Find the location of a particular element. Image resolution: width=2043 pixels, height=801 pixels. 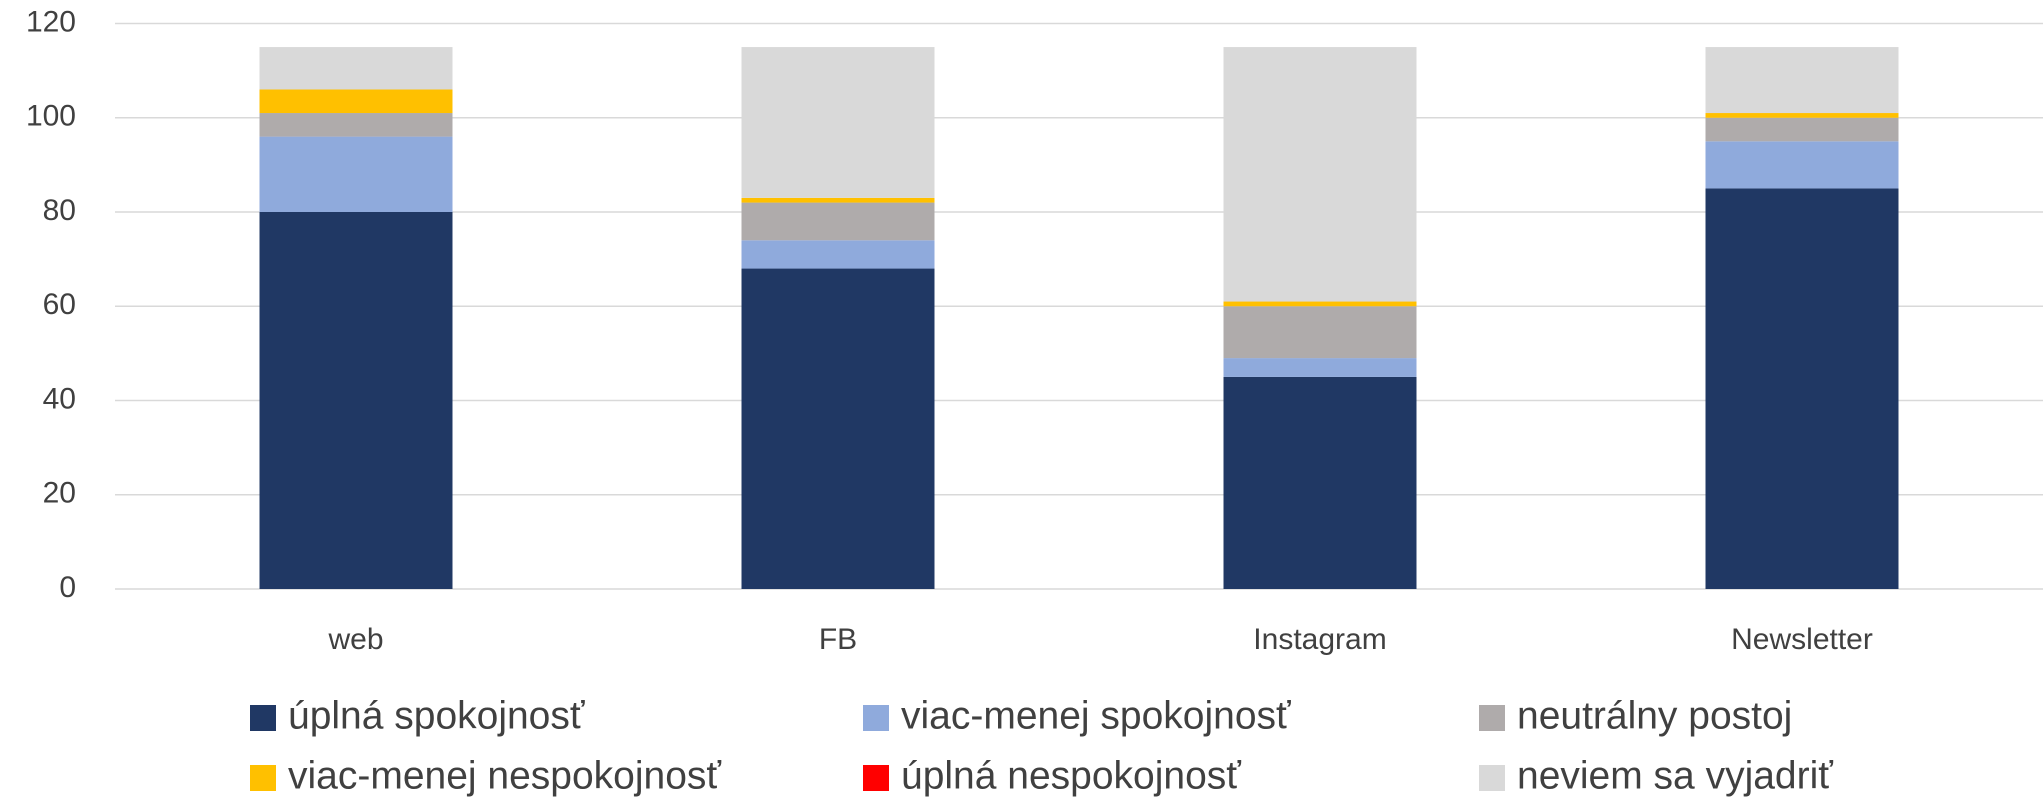

legend-label: neutrálny postoj is located at coordinates (1654, 715).